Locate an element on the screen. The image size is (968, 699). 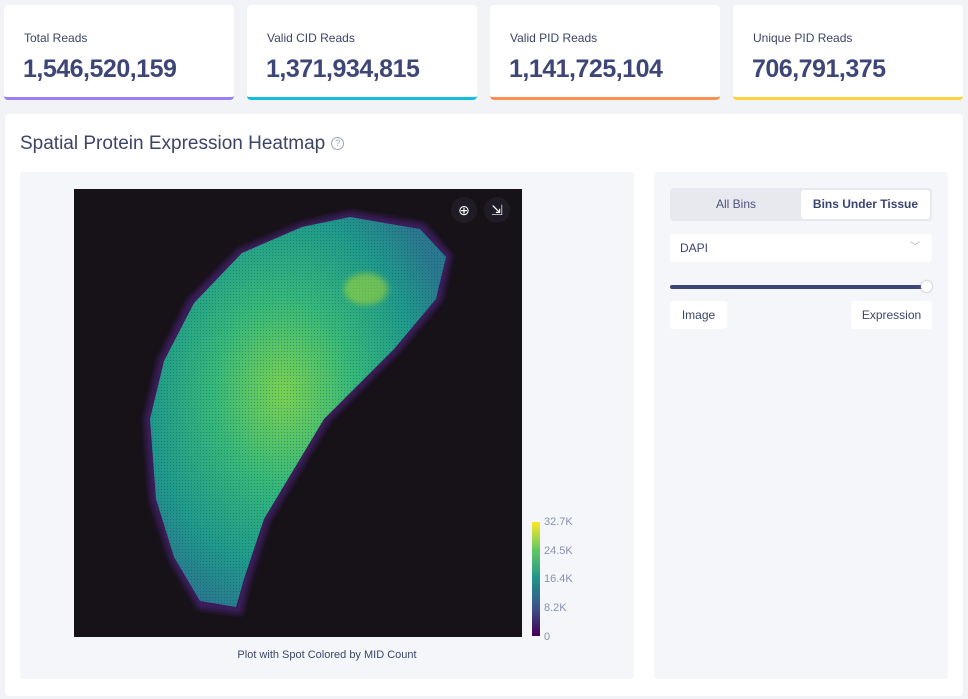
stat-value: 706,791,375 is located at coordinates (819, 69).